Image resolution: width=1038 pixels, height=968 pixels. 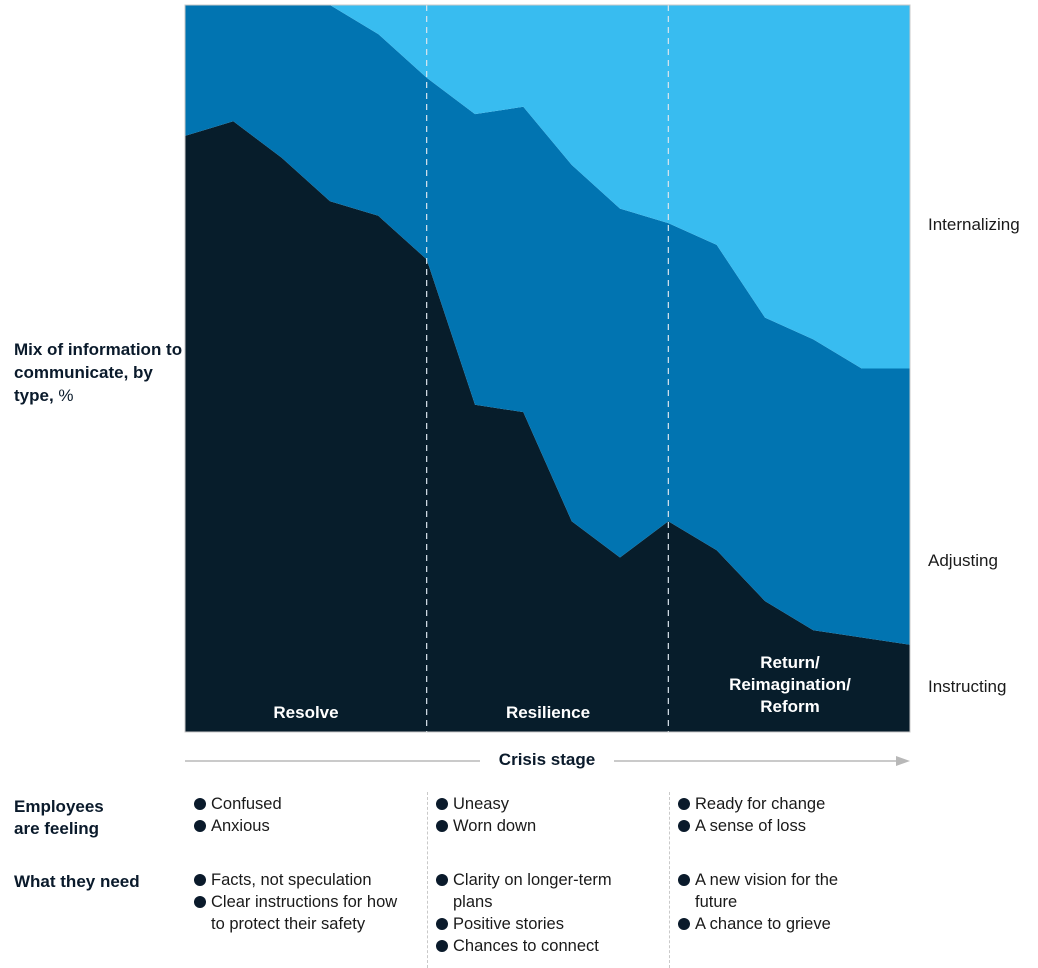 I want to click on feeling-row-label-line-1: Employees, so click(x=59, y=806).